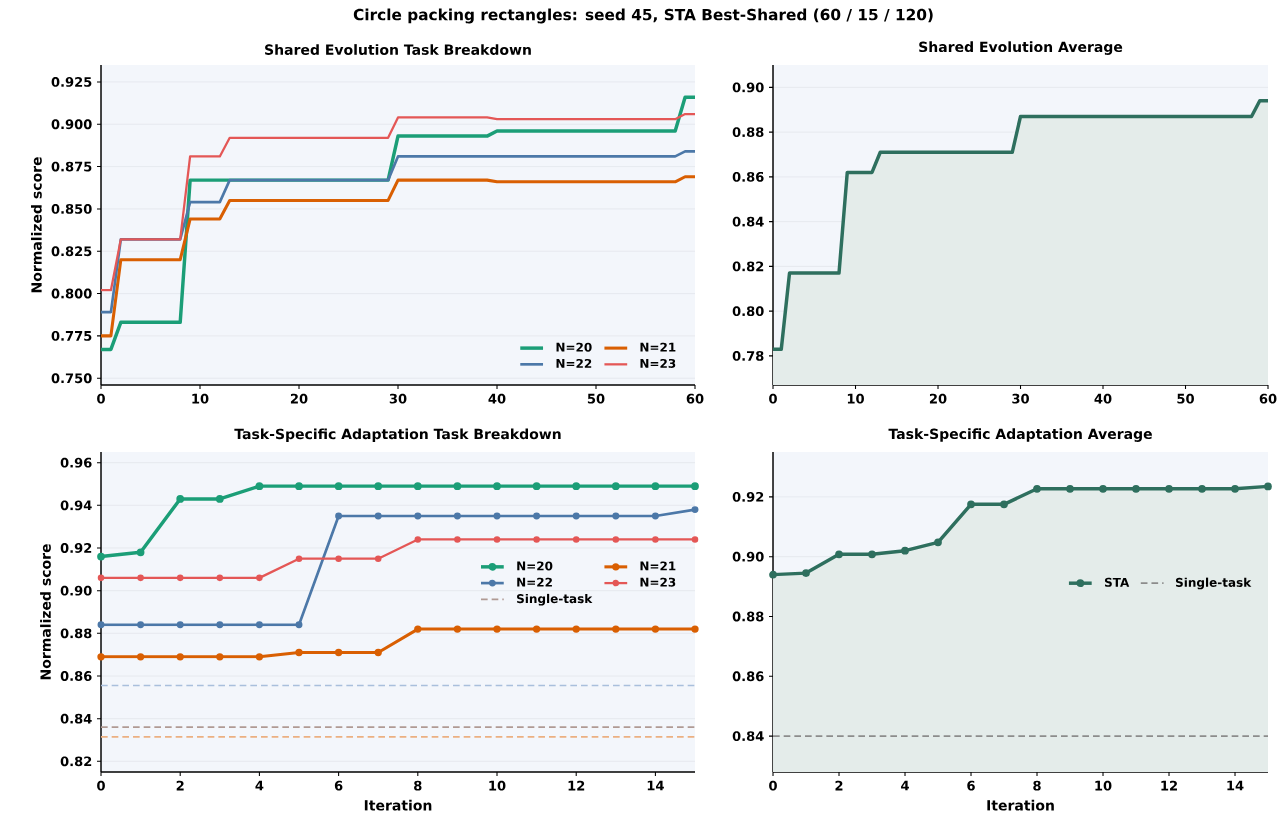 Image resolution: width=1287 pixels, height=829 pixels. What do you see at coordinates (71, 166) in the screenshot?
I see `y-tick-label: 0.875` at bounding box center [71, 166].